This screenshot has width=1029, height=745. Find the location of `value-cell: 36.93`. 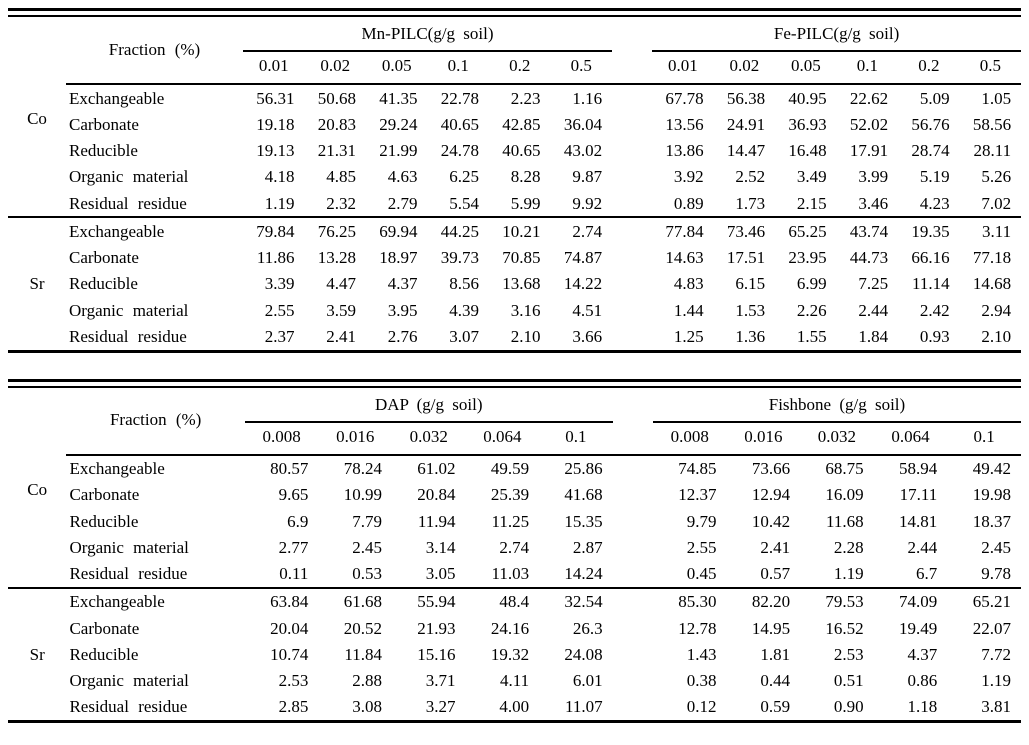

value-cell: 36.93 is located at coordinates (807, 124).